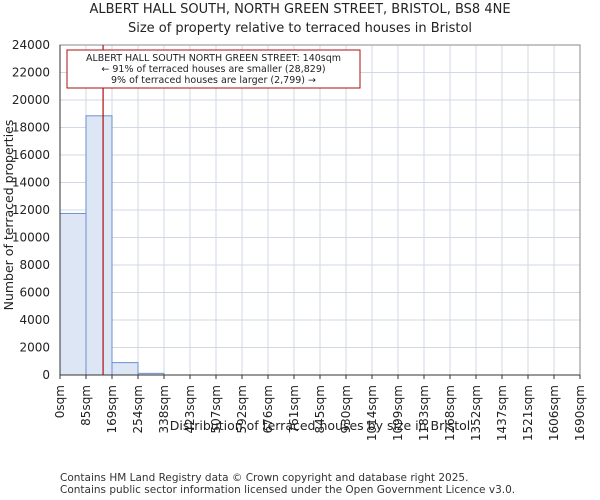 The height and width of the screenshot is (500, 600). I want to click on x-tick-label: 507sqm, so click(216, 409).